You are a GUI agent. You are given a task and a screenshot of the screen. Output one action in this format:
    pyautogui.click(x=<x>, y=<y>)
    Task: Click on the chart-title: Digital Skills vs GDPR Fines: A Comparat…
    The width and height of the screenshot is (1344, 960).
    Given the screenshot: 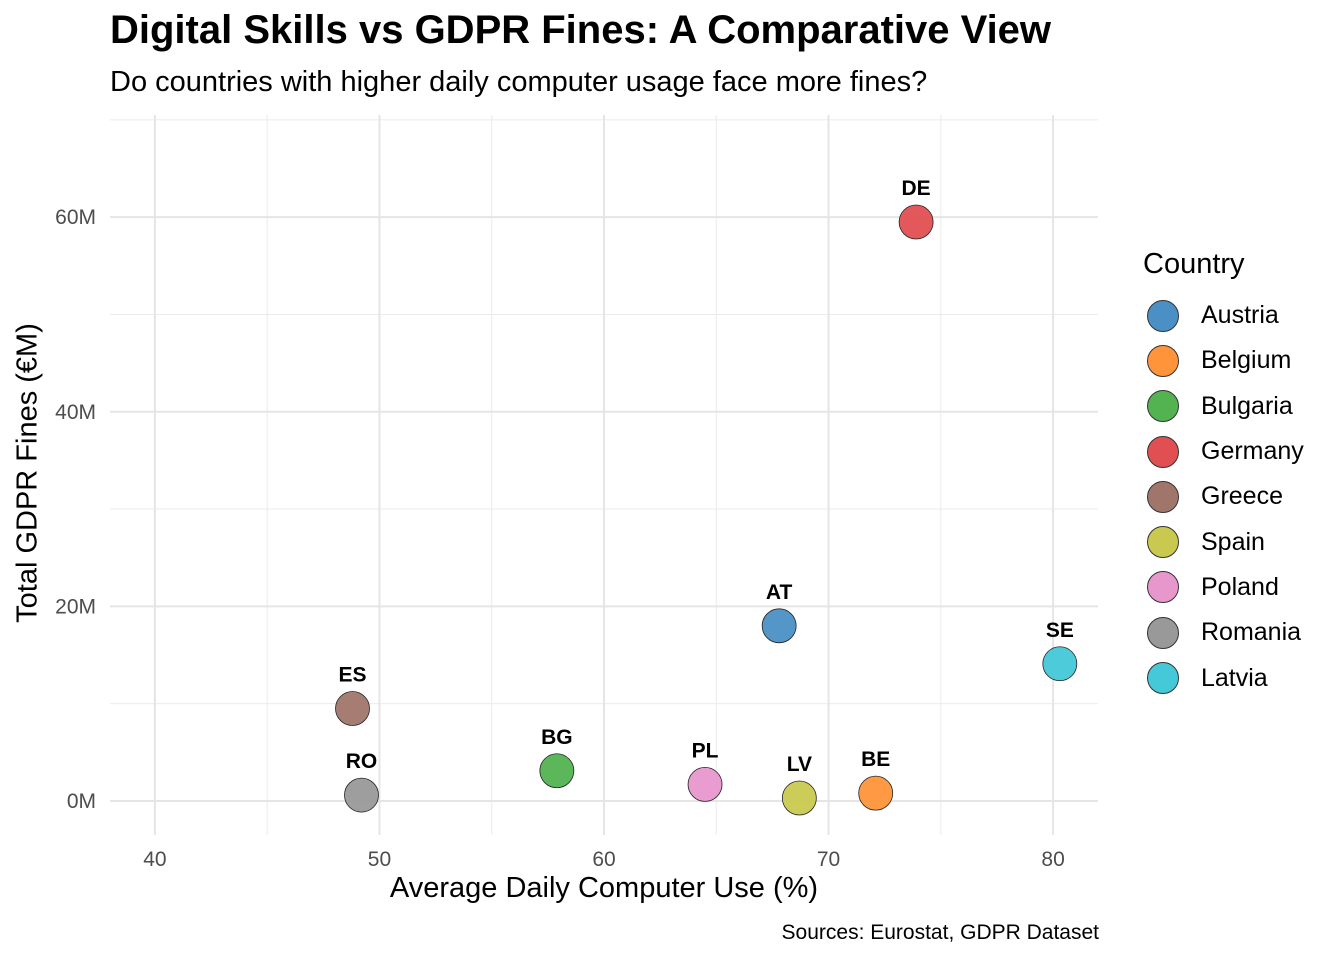 What is the action you would take?
    pyautogui.click(x=581, y=30)
    